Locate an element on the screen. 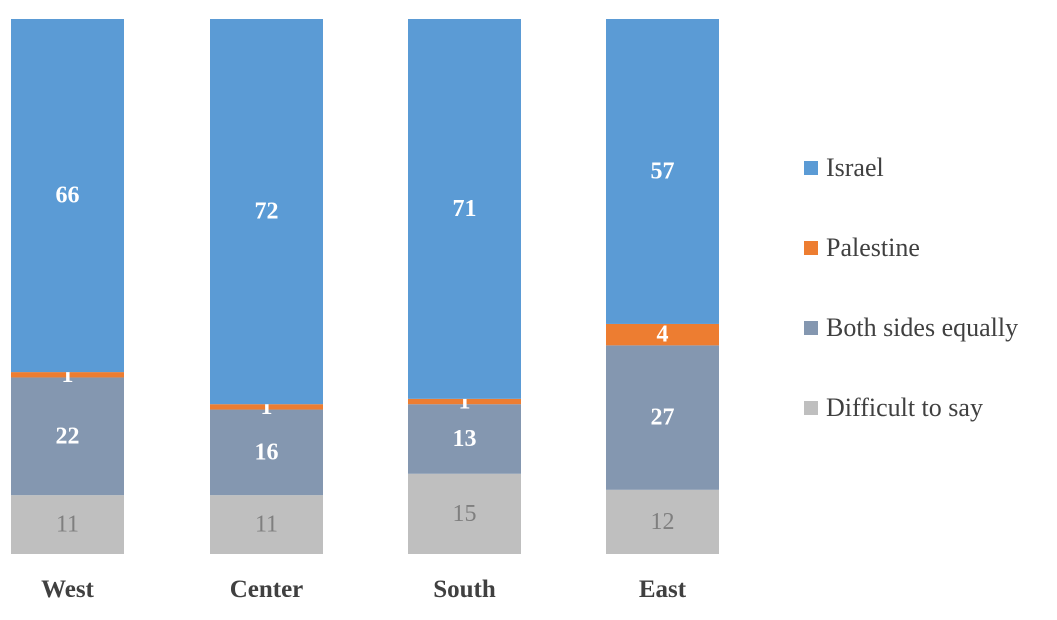 The height and width of the screenshot is (620, 1057). bar-south-israel is located at coordinates (464, 209).